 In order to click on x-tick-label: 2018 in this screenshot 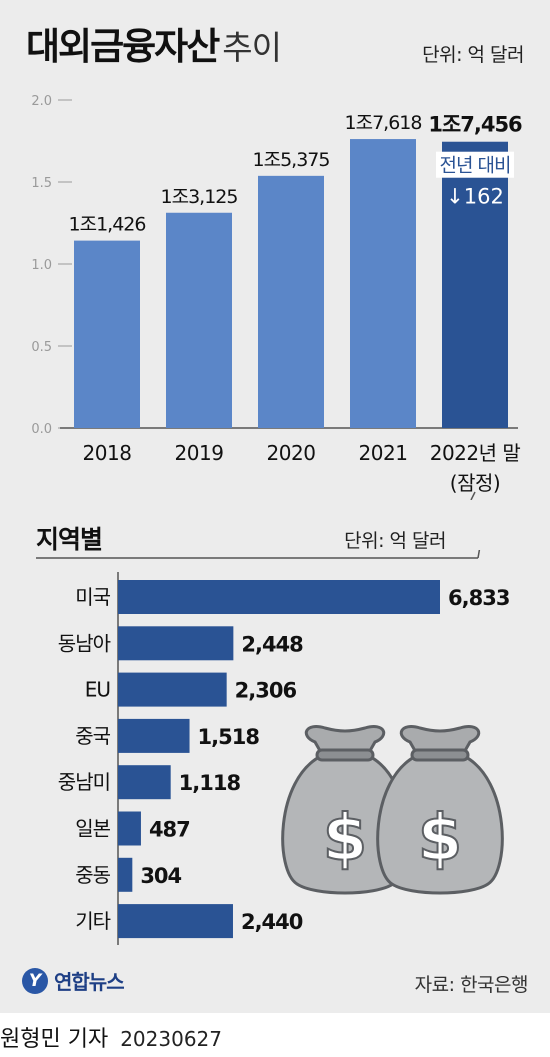, I will do `click(107, 453)`.